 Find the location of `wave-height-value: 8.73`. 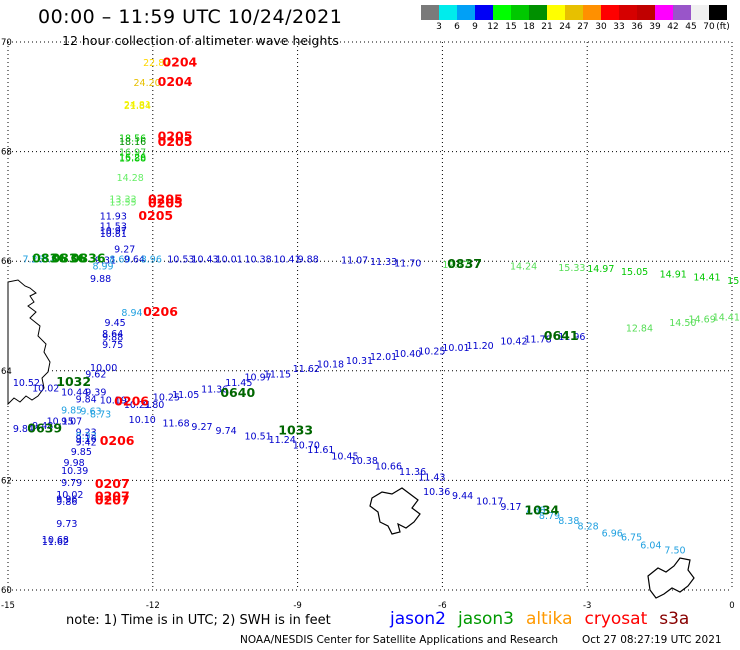

wave-height-value: 8.73 is located at coordinates (100, 414).